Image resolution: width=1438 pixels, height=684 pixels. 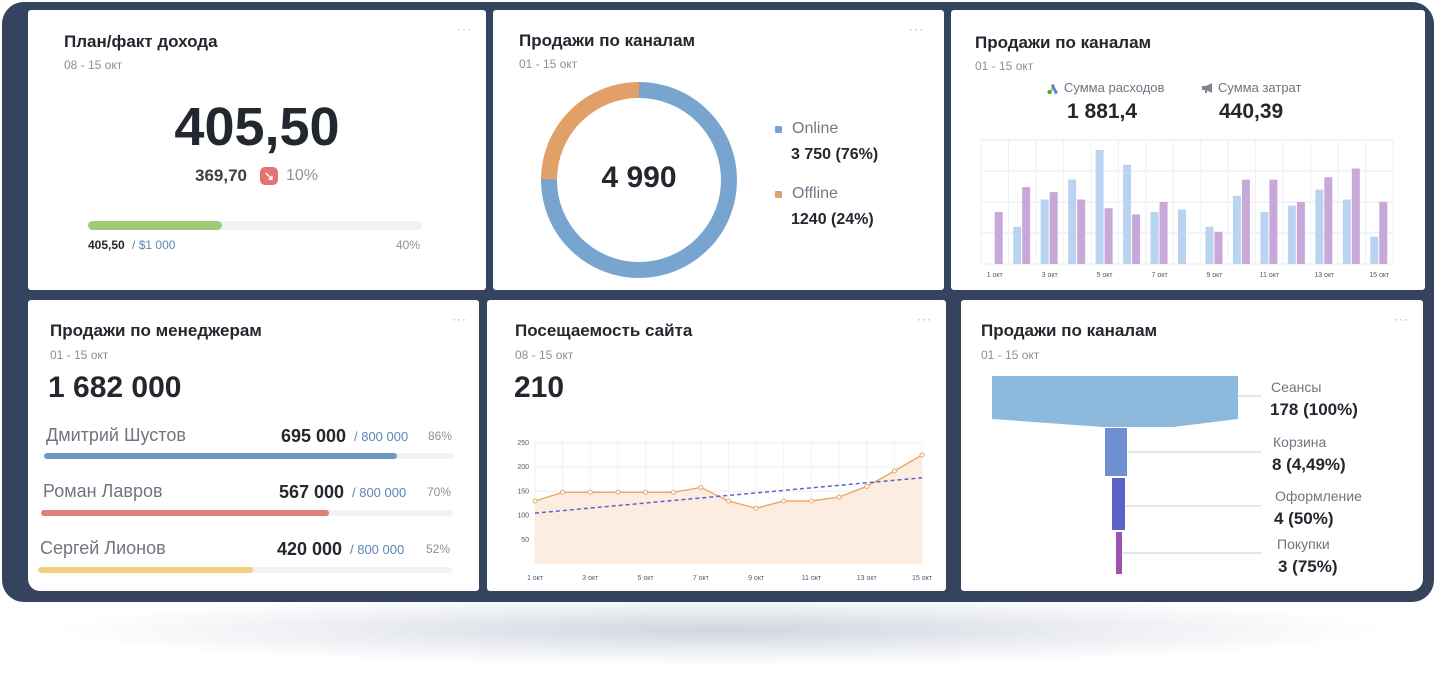 I want to click on x-tick-label: 9 окт, so click(x=1214, y=275).